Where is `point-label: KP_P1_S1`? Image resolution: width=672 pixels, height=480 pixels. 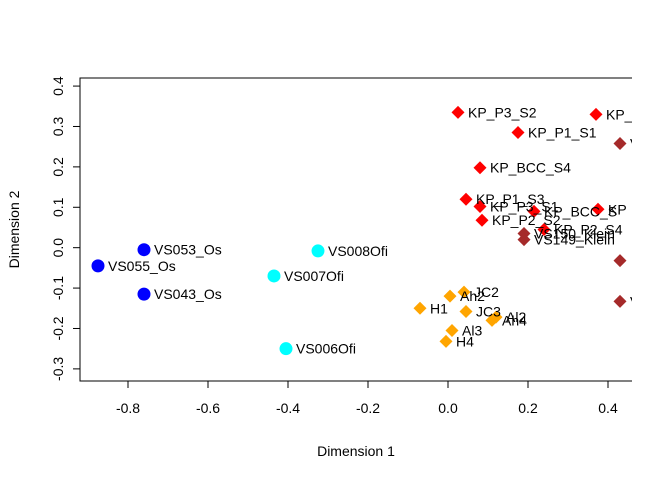
point-label: KP_P1_S1 is located at coordinates (562, 133).